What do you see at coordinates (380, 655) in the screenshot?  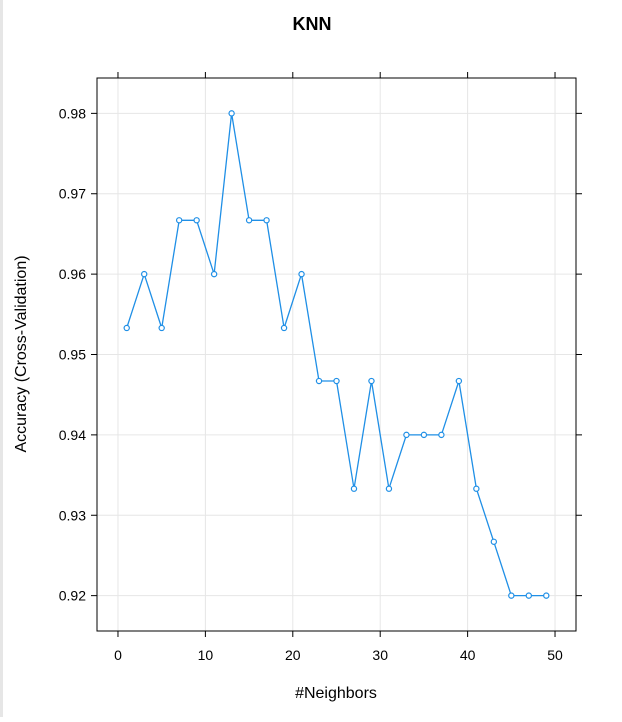 I see `x-tick-label-3: 30` at bounding box center [380, 655].